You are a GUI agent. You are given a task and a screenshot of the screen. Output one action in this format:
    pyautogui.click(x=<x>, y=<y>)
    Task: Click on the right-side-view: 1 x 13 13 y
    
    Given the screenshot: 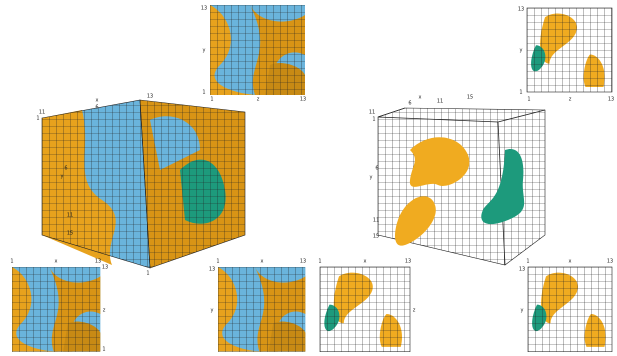 What is the action you would take?
    pyautogui.click(x=566, y=306)
    